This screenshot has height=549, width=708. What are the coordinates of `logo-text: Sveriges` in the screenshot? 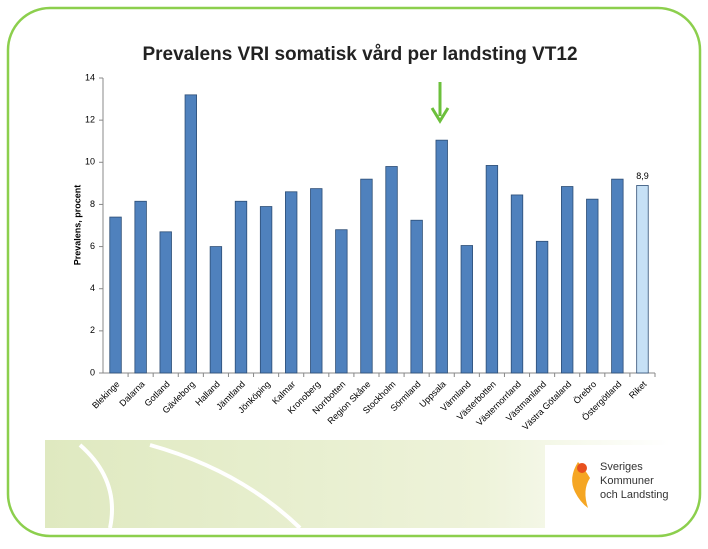 It's located at (621, 467).